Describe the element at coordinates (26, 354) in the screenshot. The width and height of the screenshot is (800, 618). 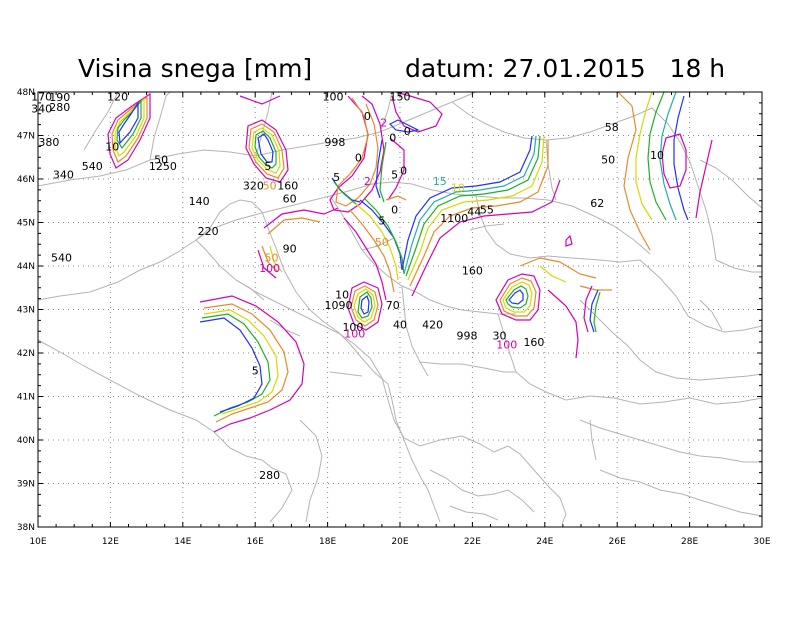
I see `y-tick-label: 42N` at that location.